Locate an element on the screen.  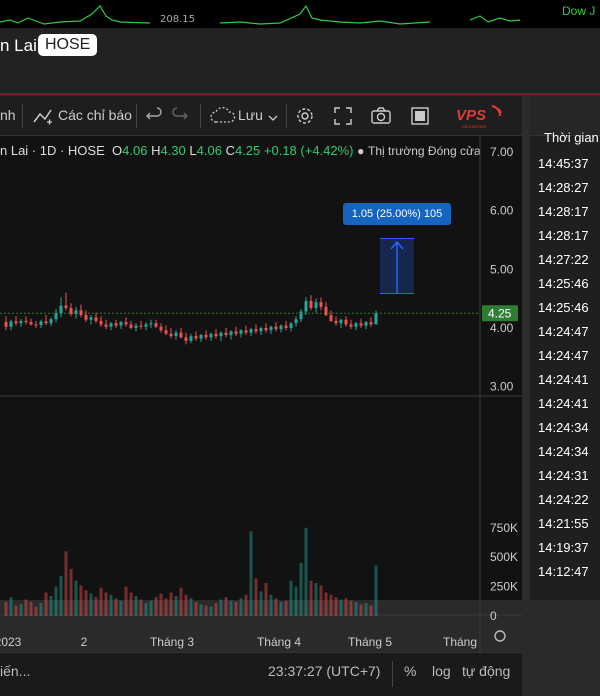
legend-low: 4.06 is located at coordinates (209, 150).